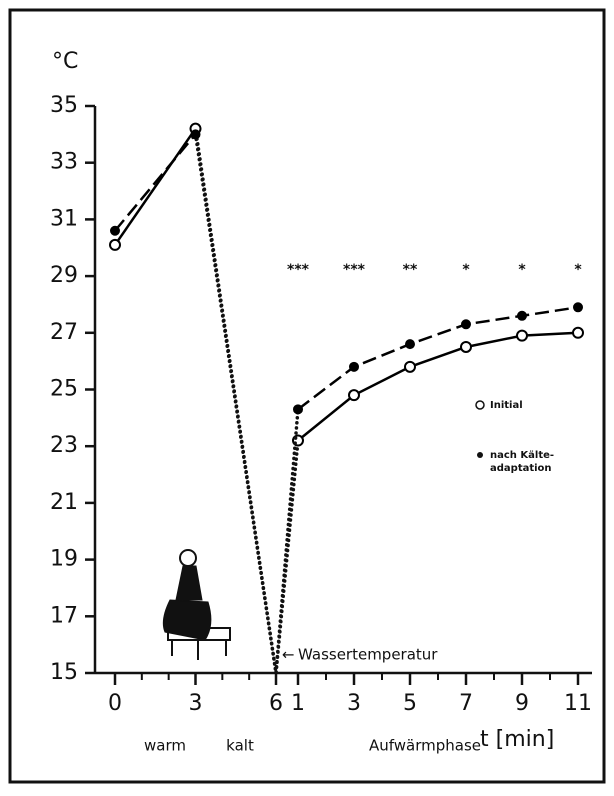  Describe the element at coordinates (64, 389) in the screenshot. I see `y-tick-label: 25` at that location.